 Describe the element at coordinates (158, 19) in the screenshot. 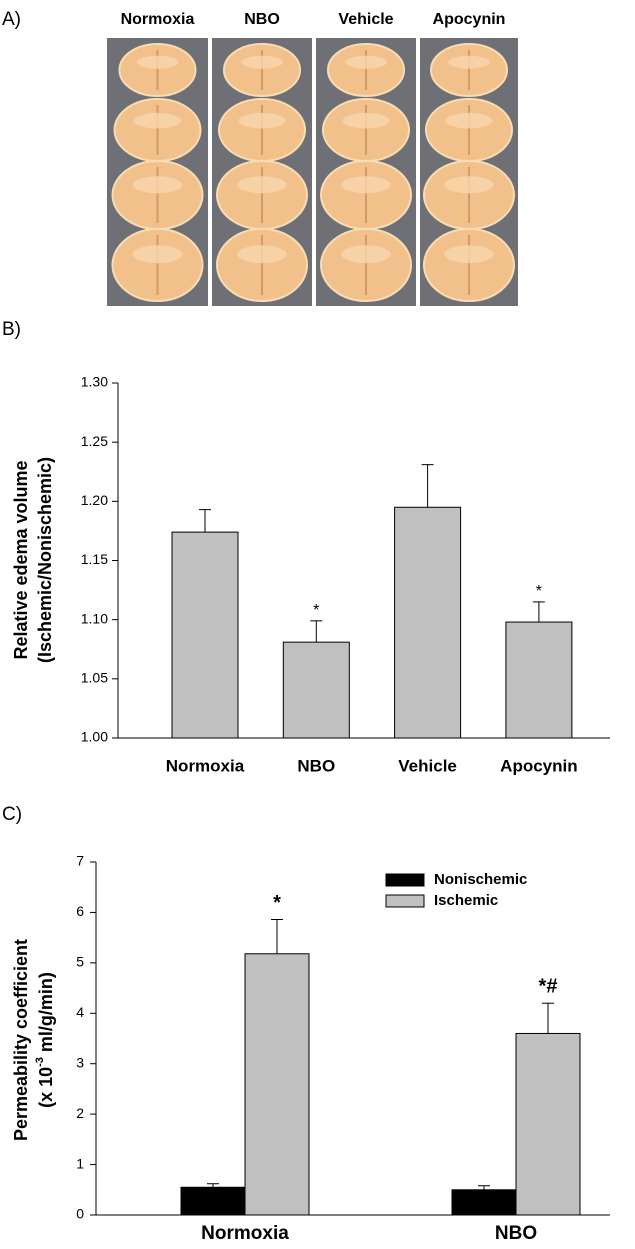

I see `column-label: Normoxia` at that location.